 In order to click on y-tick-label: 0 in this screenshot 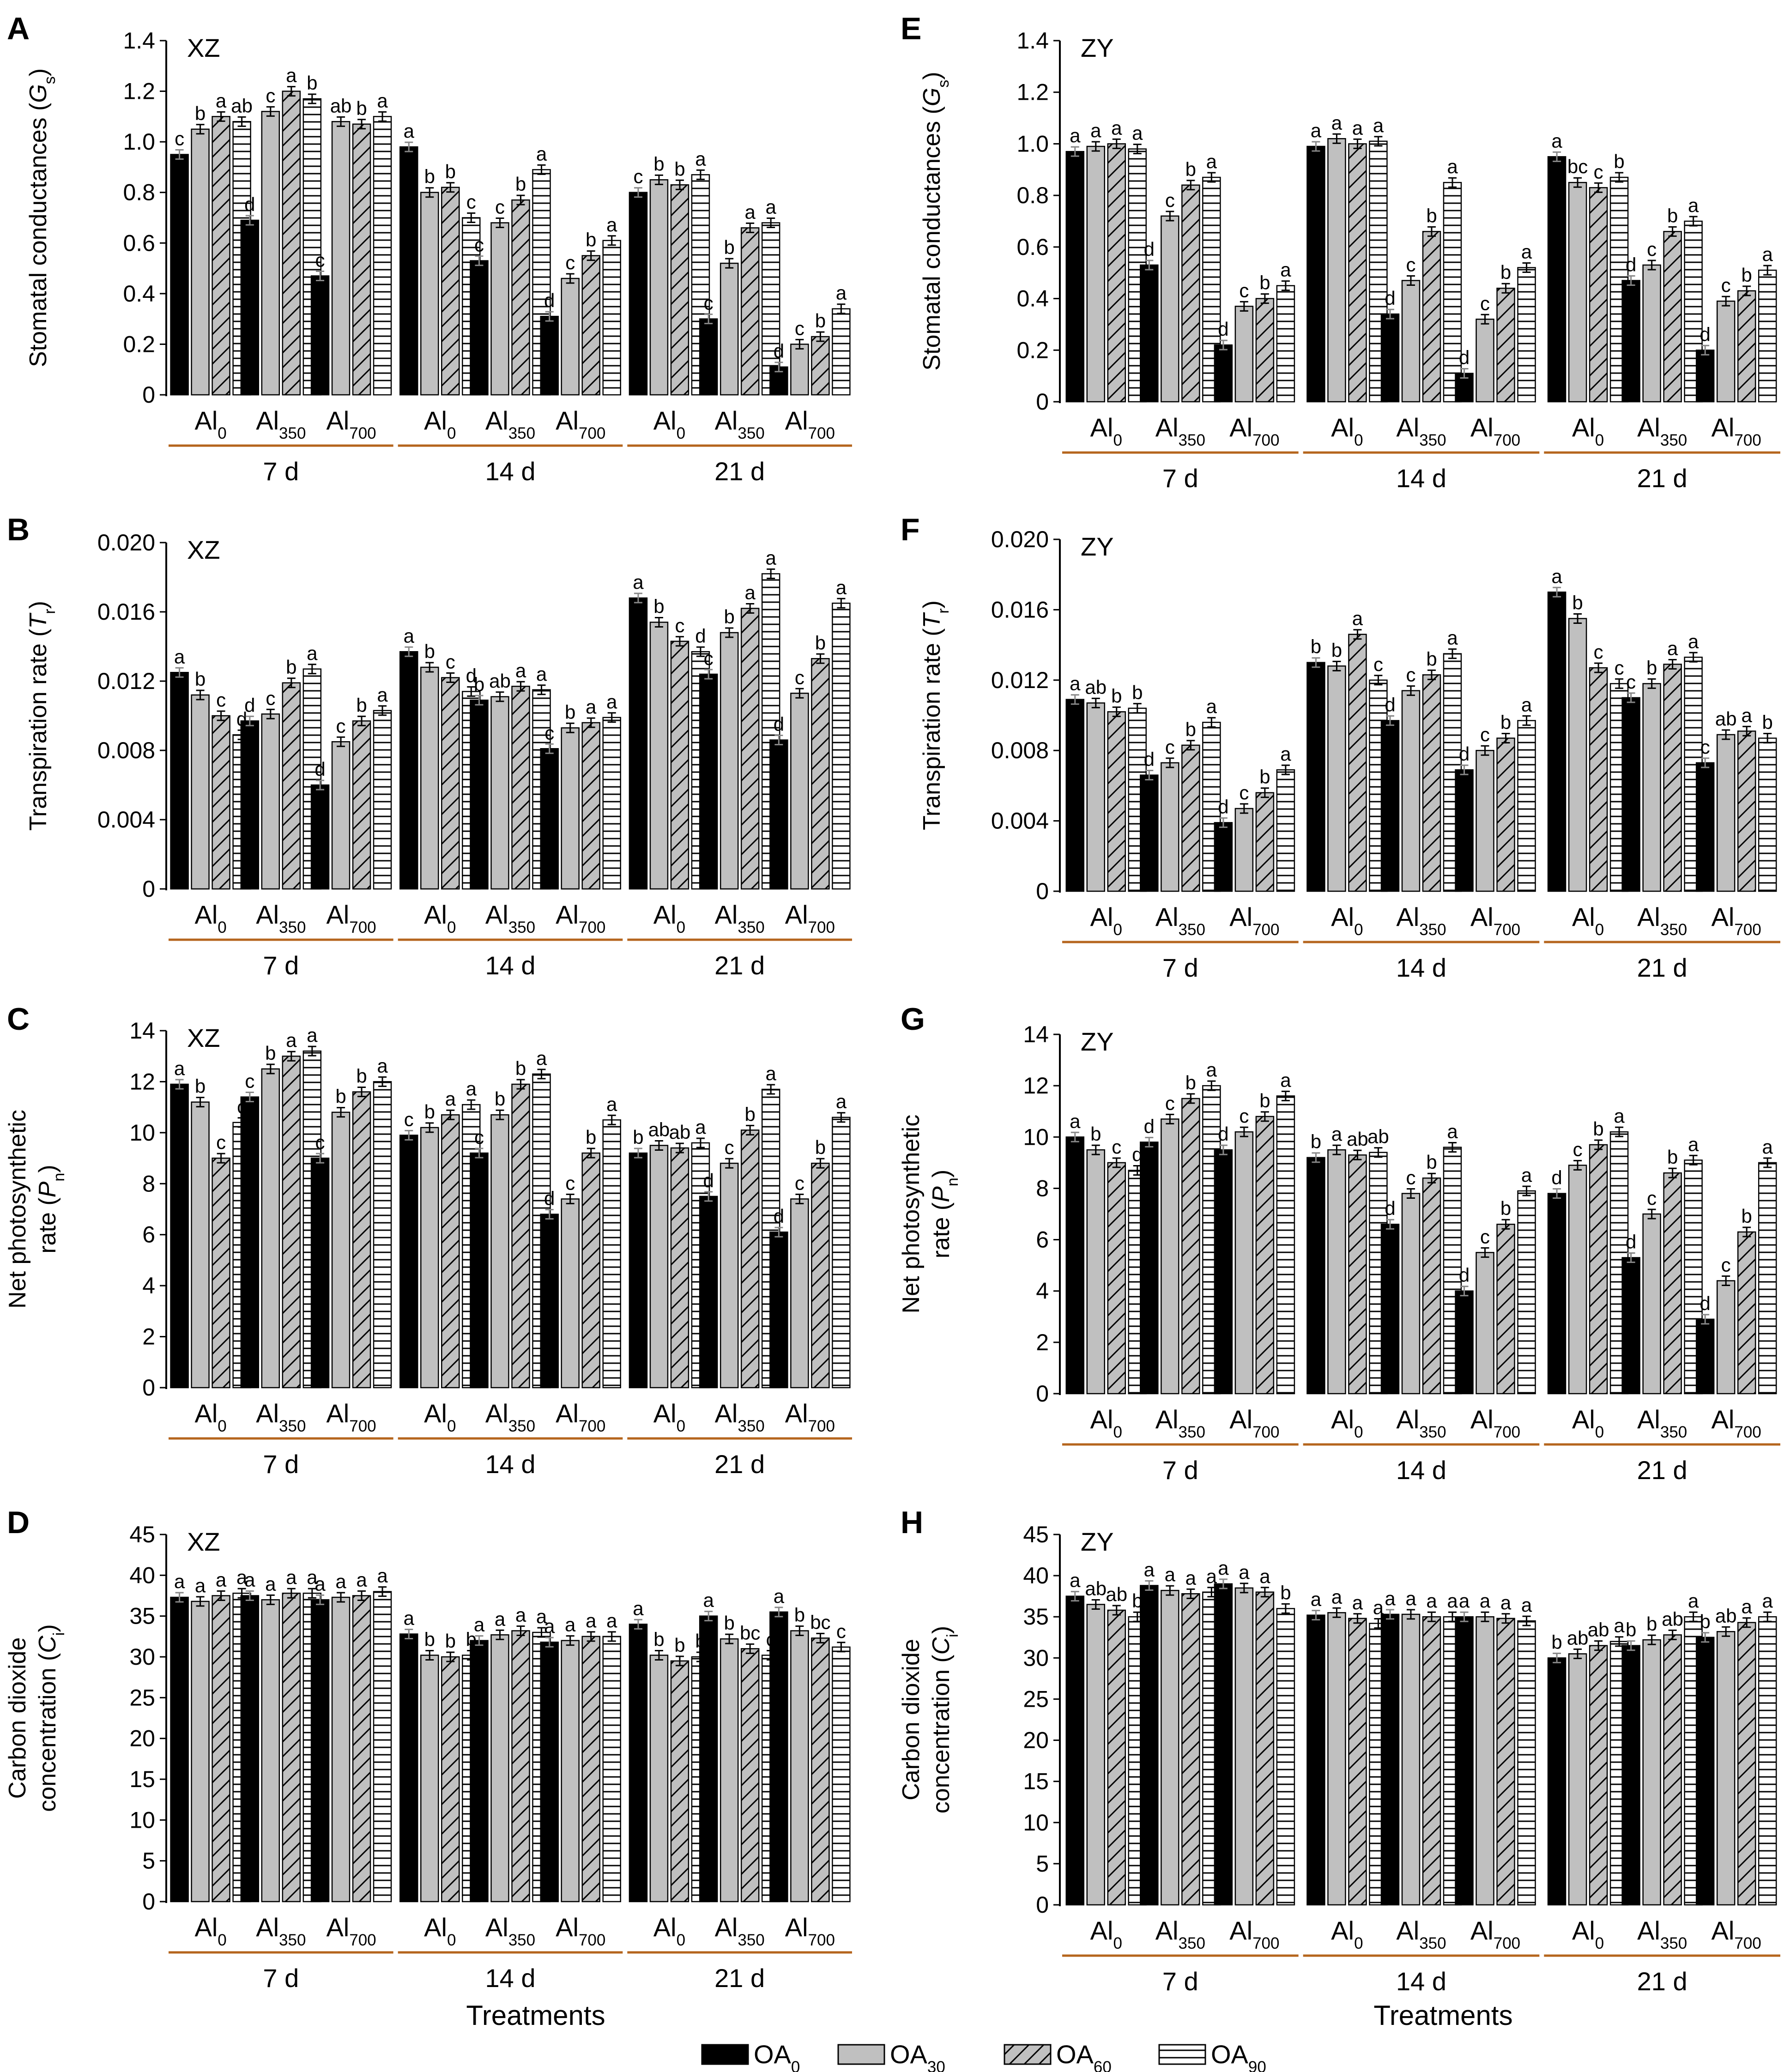, I will do `click(148, 395)`.